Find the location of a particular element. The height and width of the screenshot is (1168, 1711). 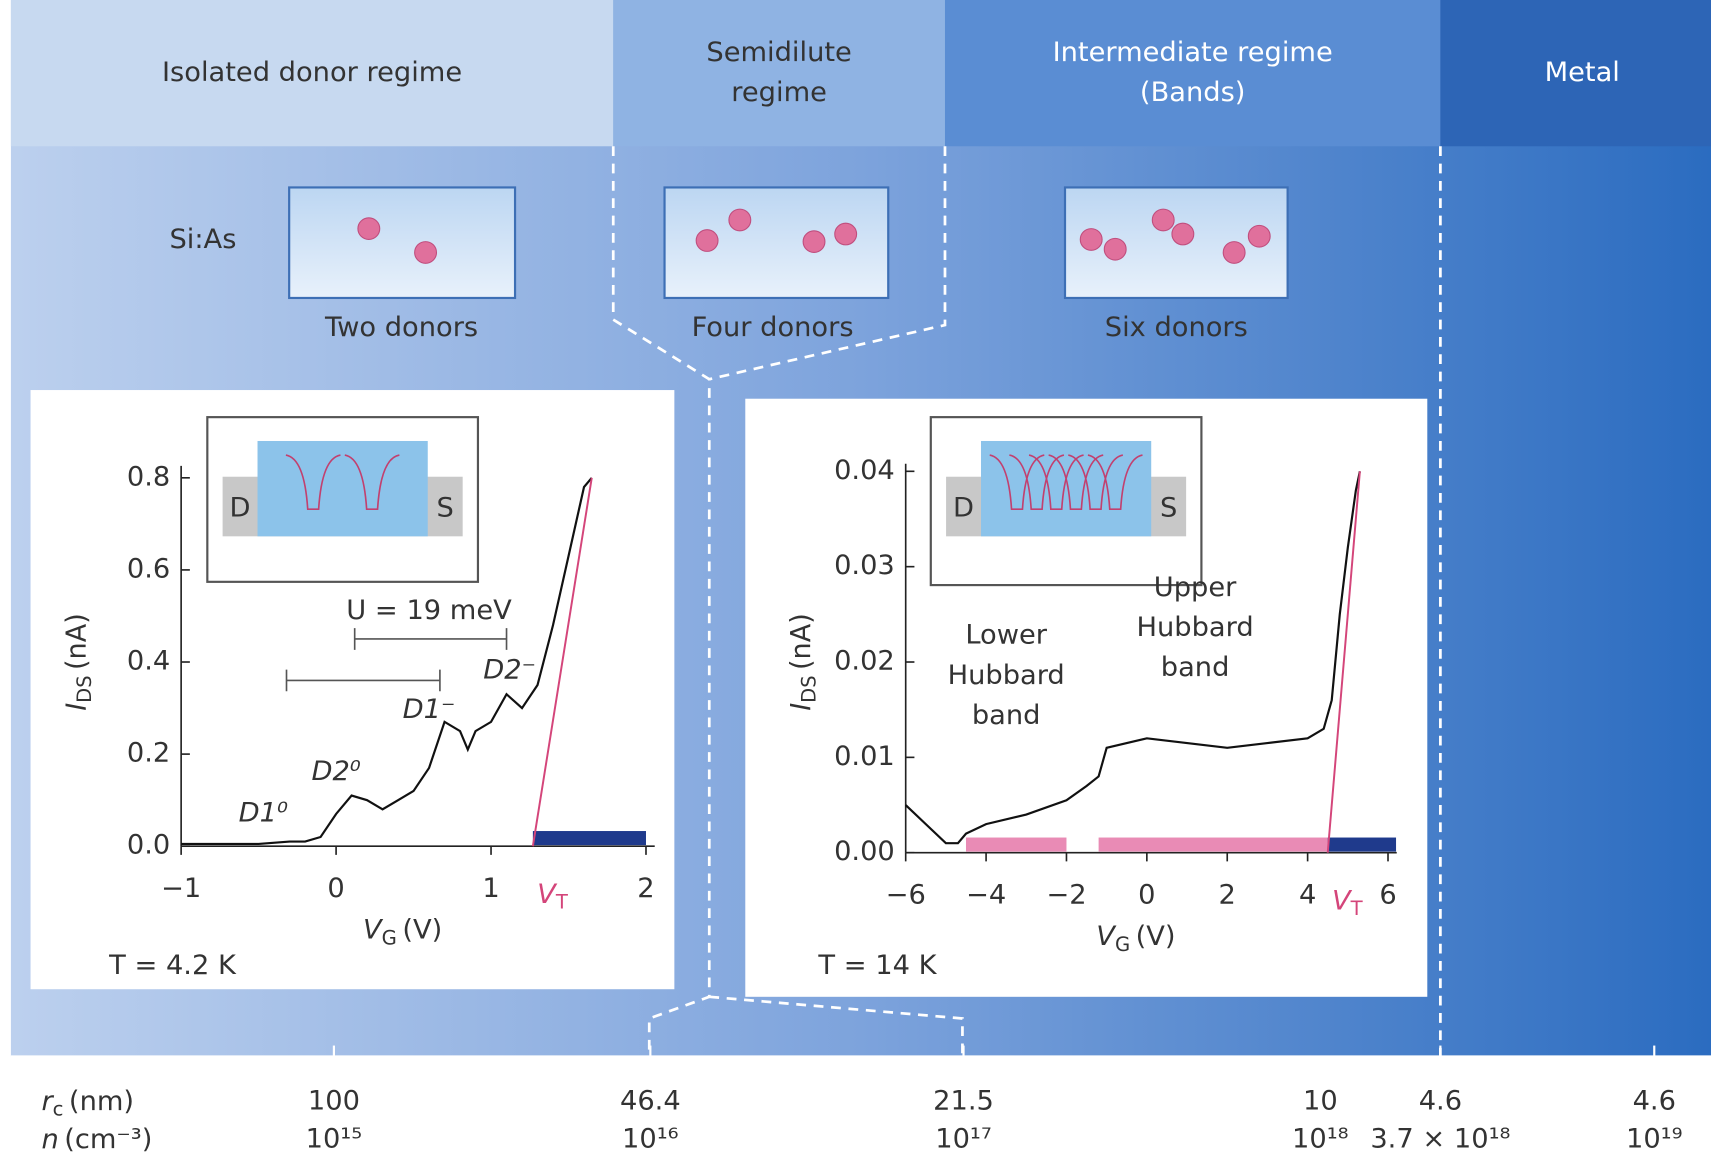

regime-title: Isolated donor regime is located at coordinates (312, 72).